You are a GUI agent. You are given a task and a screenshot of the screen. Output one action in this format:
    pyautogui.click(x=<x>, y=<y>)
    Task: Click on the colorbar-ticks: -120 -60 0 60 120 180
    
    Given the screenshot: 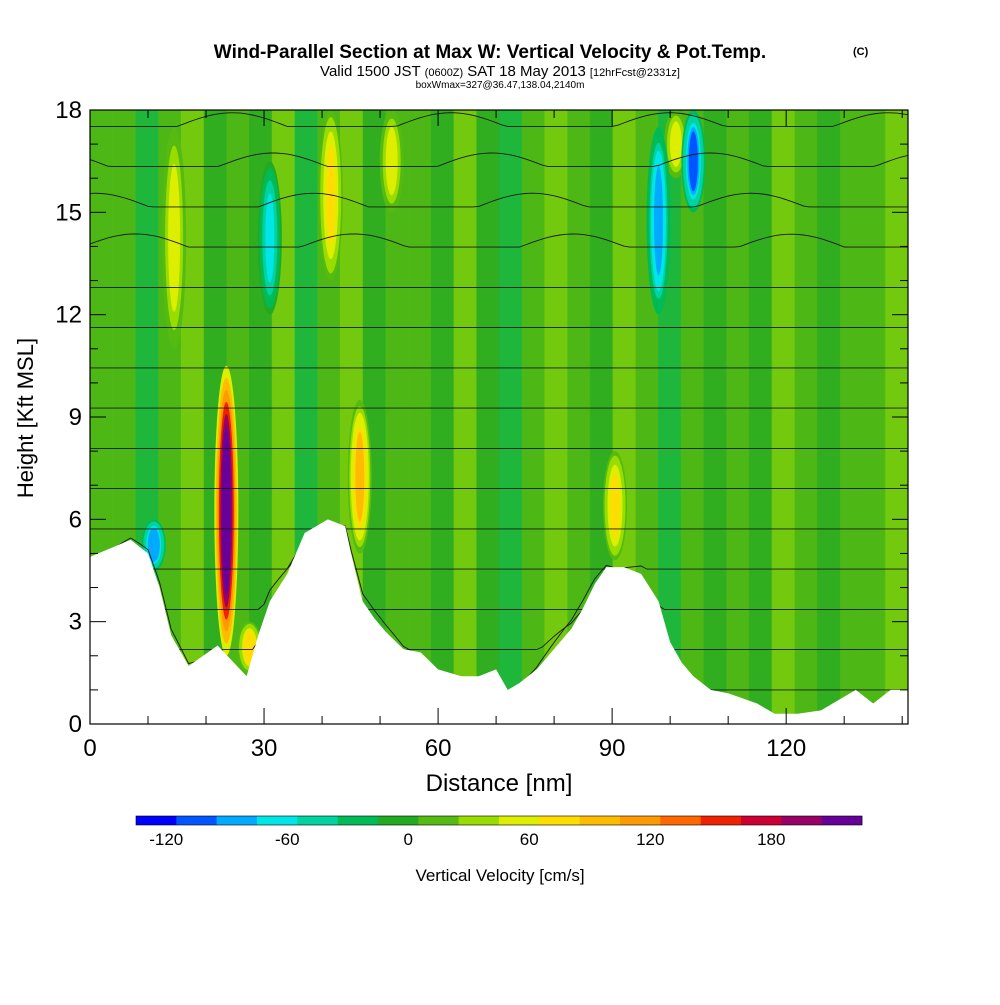 What is the action you would take?
    pyautogui.click(x=467, y=839)
    